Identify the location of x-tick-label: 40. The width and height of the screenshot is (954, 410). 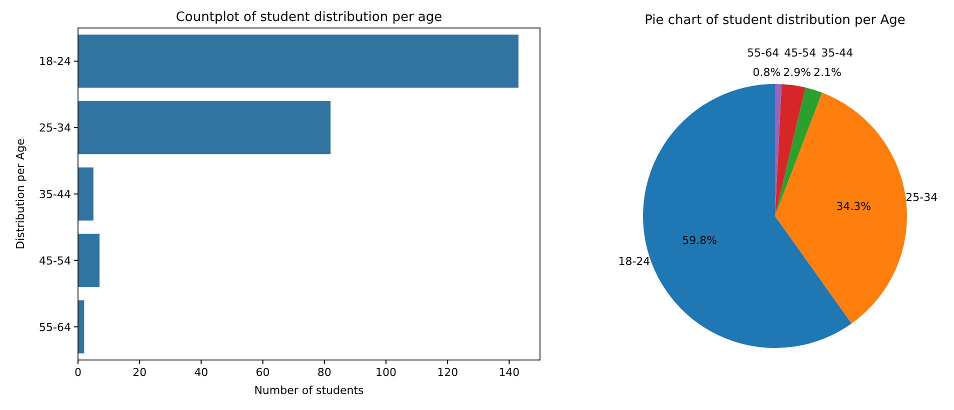
(201, 372).